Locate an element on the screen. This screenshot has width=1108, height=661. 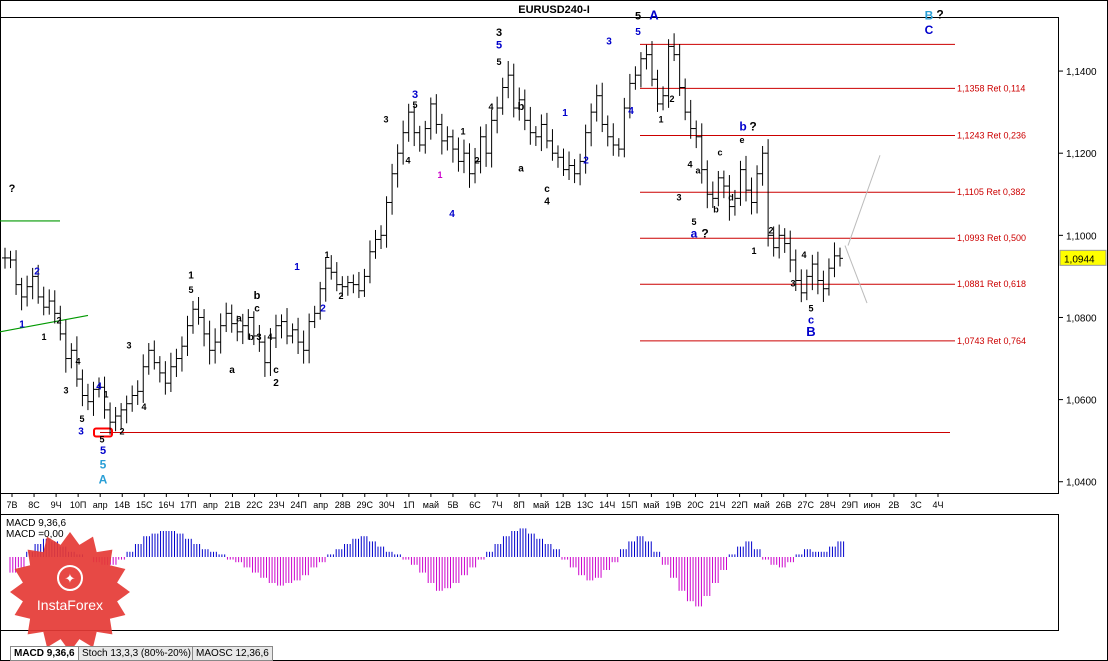
x-tick-label: 6С is located at coordinates (475, 505).